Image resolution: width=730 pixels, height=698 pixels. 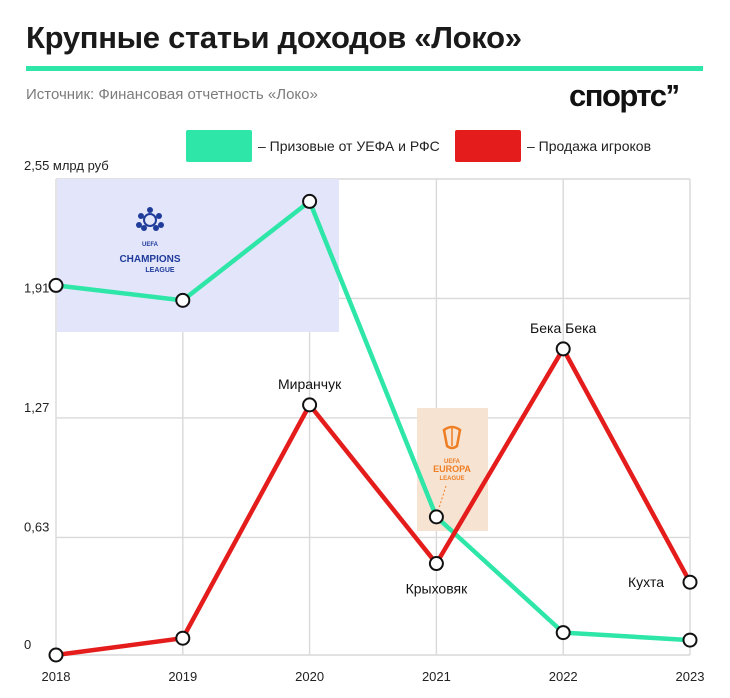 I want to click on y-tick-labels: 0 0,63 1,27 1,91 2,55 млрд руб, so click(x=66, y=405).